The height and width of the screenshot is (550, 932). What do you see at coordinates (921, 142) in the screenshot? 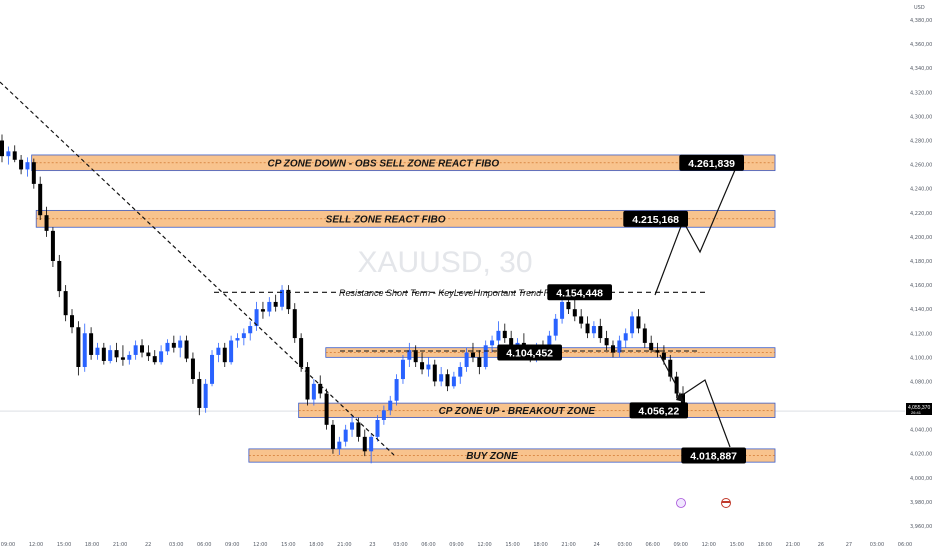
I see `y-tick-label: 4,280,000` at bounding box center [921, 142].